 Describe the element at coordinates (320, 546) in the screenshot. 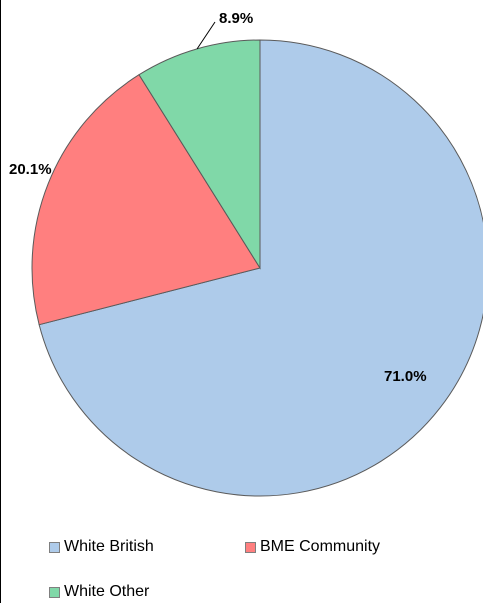

I see `legend-label-bme-community: BME Community` at that location.